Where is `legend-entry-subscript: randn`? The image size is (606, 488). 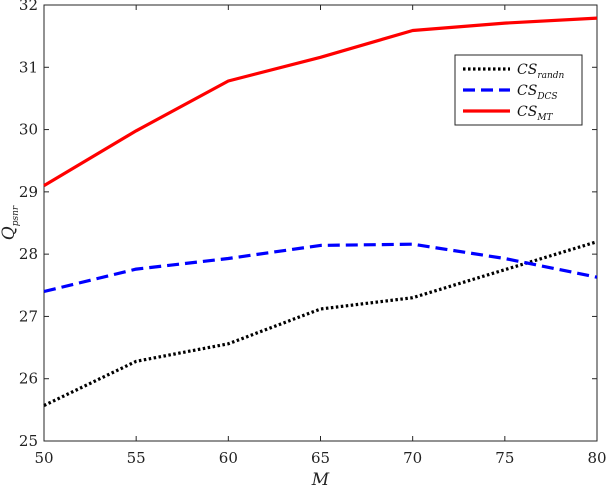 legend-entry-subscript: randn is located at coordinates (550, 76).